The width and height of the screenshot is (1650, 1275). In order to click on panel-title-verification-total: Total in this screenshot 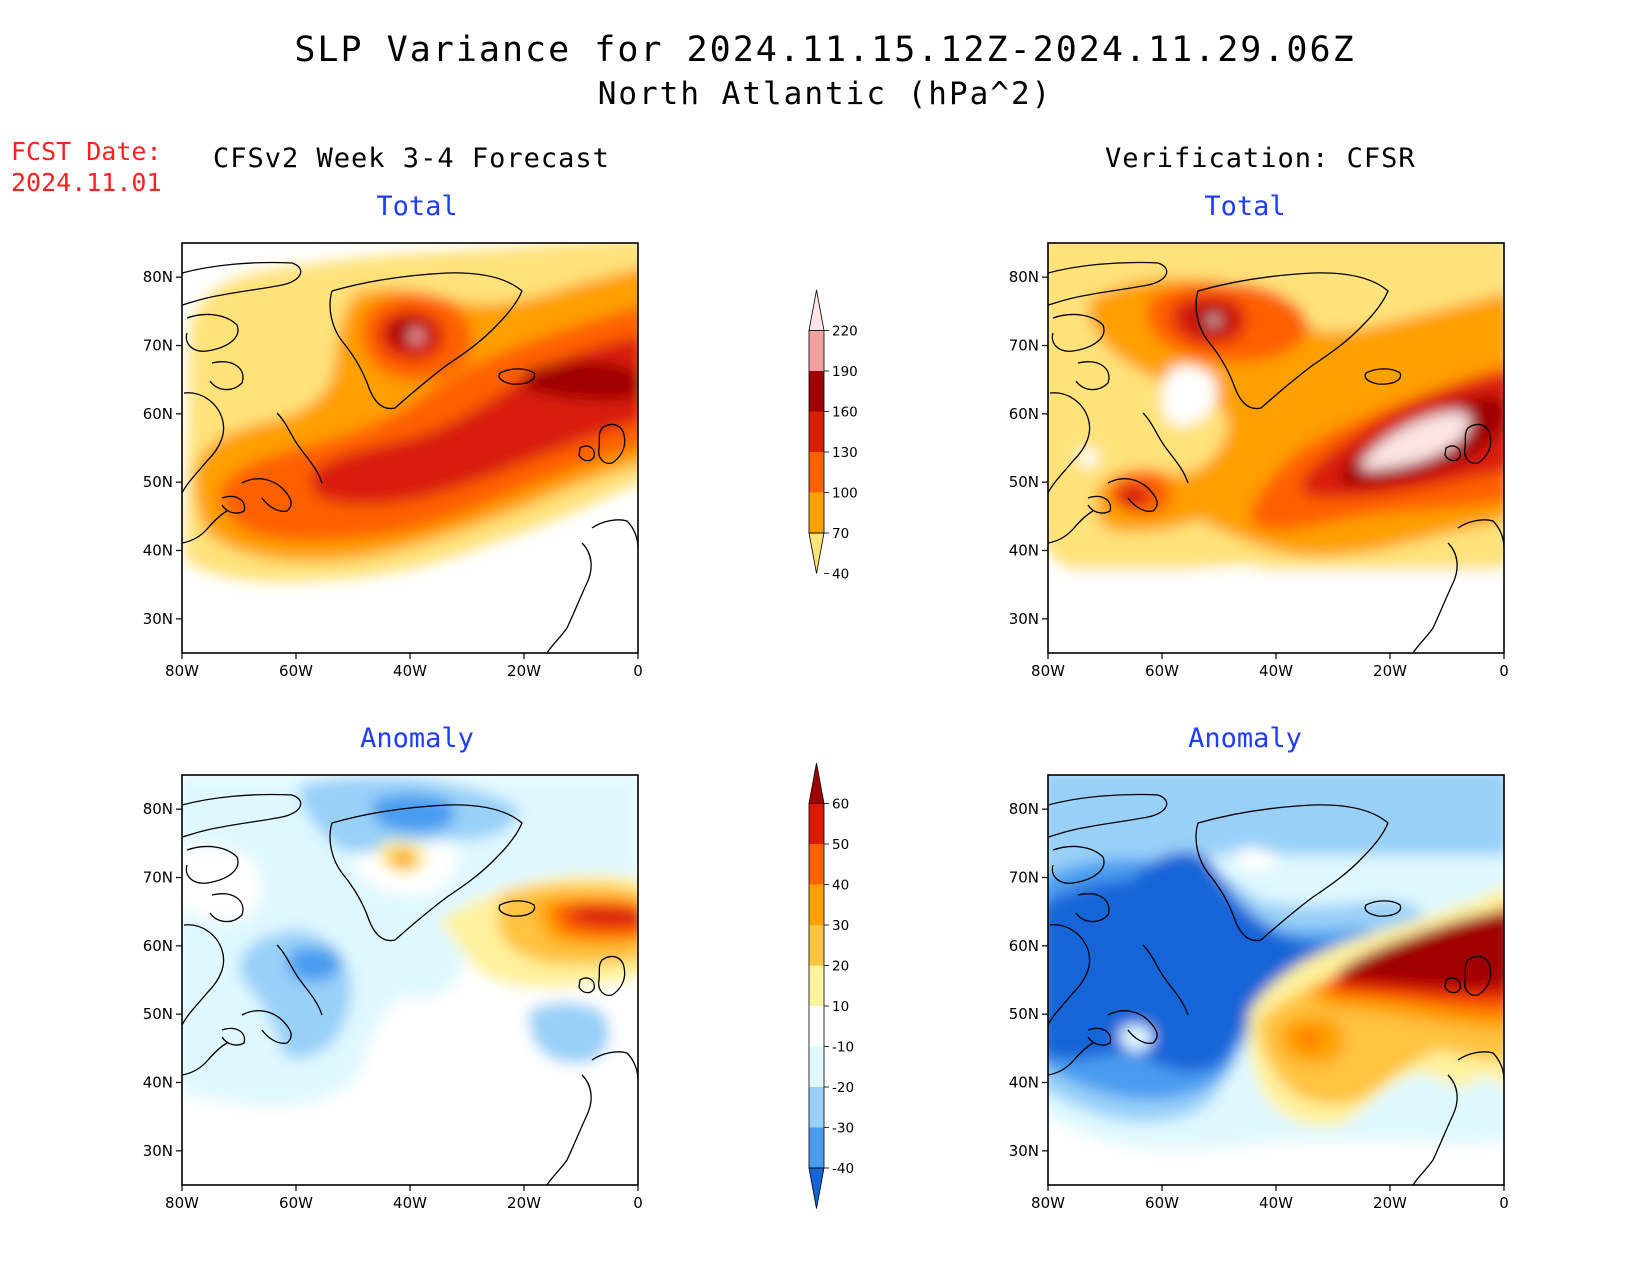, I will do `click(1245, 206)`.